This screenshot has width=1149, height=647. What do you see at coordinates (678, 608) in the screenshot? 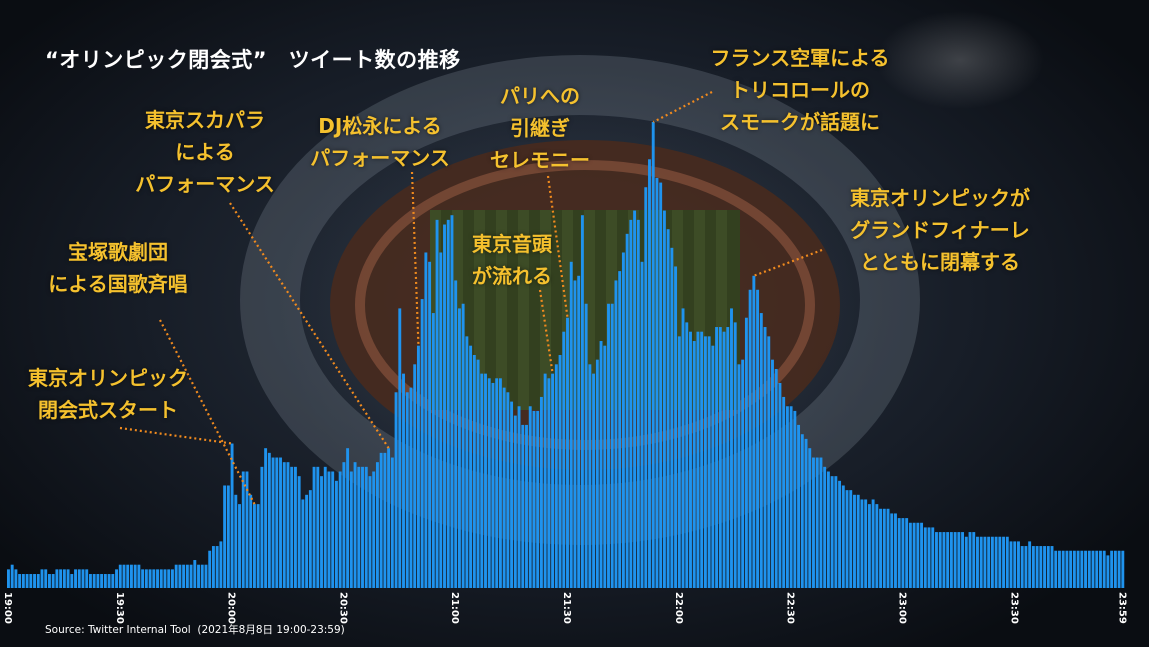
I see `x-tick-label: 22:00` at bounding box center [678, 608].